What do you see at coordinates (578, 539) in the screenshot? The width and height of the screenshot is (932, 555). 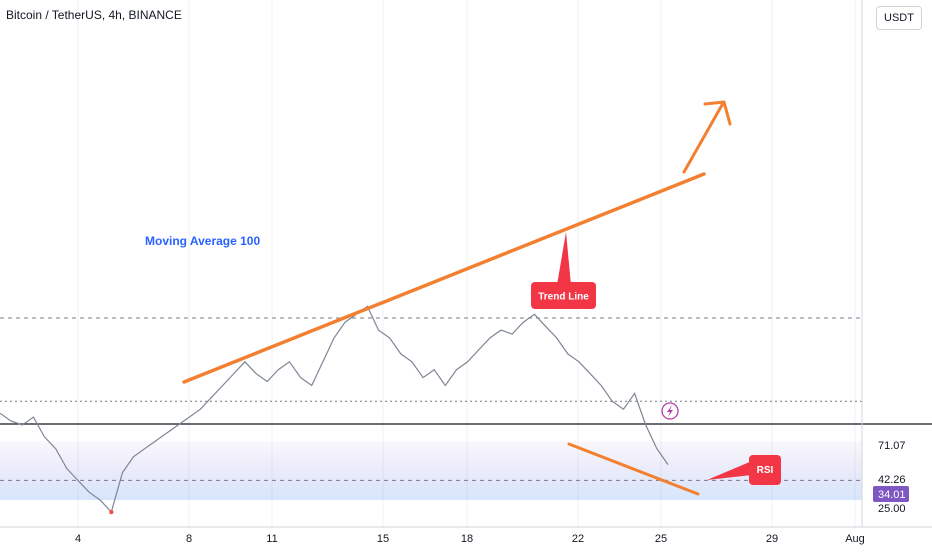 I see `x-tick-label: 22` at bounding box center [578, 539].